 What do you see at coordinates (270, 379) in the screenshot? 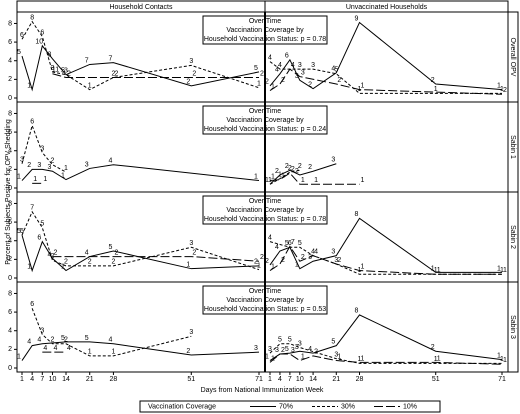
I see `x-tick-label: 1` at bounding box center [270, 379].